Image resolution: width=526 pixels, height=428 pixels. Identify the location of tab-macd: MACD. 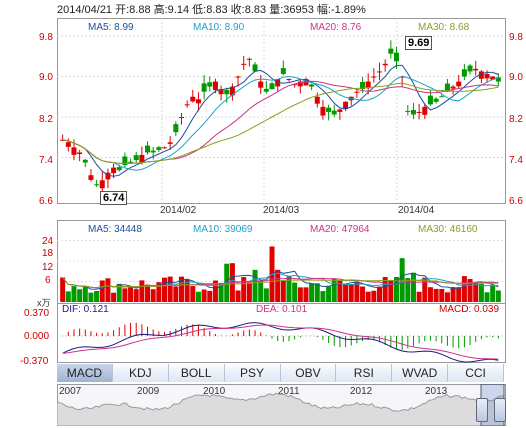
(85, 373).